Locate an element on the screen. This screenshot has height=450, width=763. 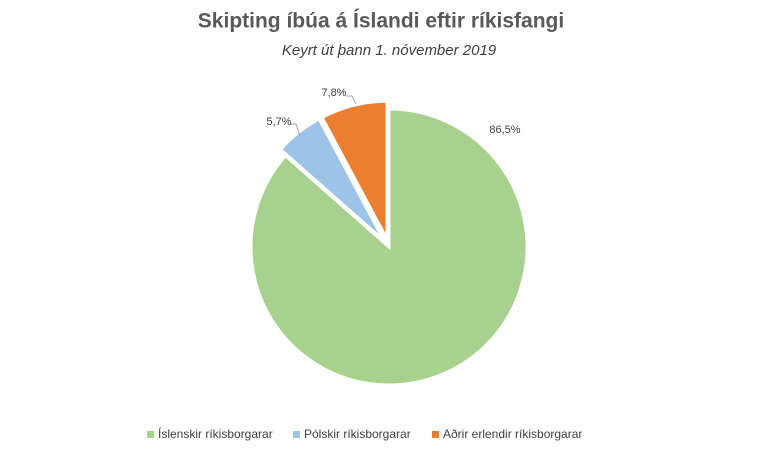
data-label: 86,5% is located at coordinates (504, 130).